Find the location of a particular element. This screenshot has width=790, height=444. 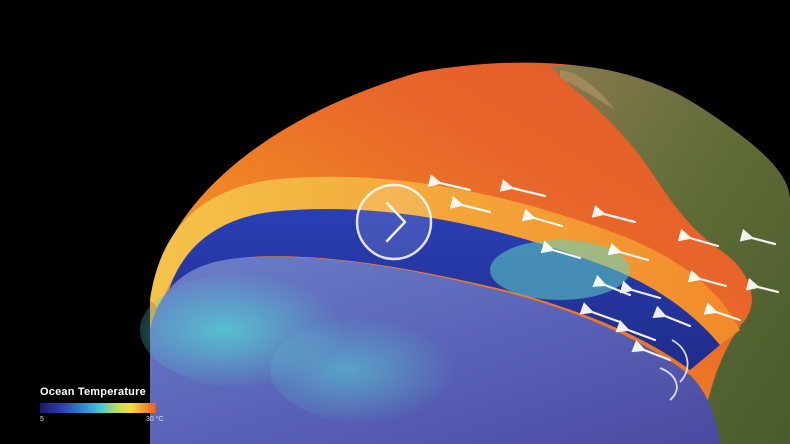

legend-title: Ocean Temperature is located at coordinates (93, 392).